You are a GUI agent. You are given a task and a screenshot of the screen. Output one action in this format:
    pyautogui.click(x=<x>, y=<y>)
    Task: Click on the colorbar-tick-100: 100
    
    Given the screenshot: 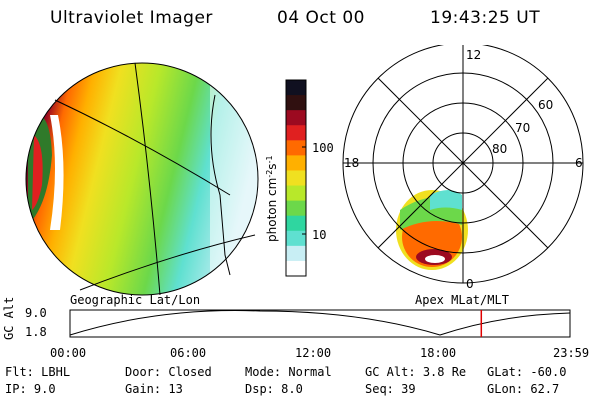 What is the action you would take?
    pyautogui.click(x=323, y=148)
    